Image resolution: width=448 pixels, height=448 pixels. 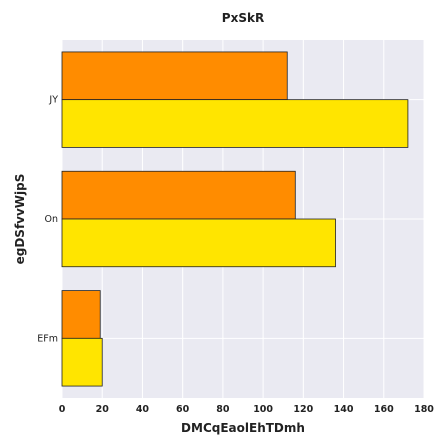 I want to click on x-tick-label: 160, so click(x=384, y=409).